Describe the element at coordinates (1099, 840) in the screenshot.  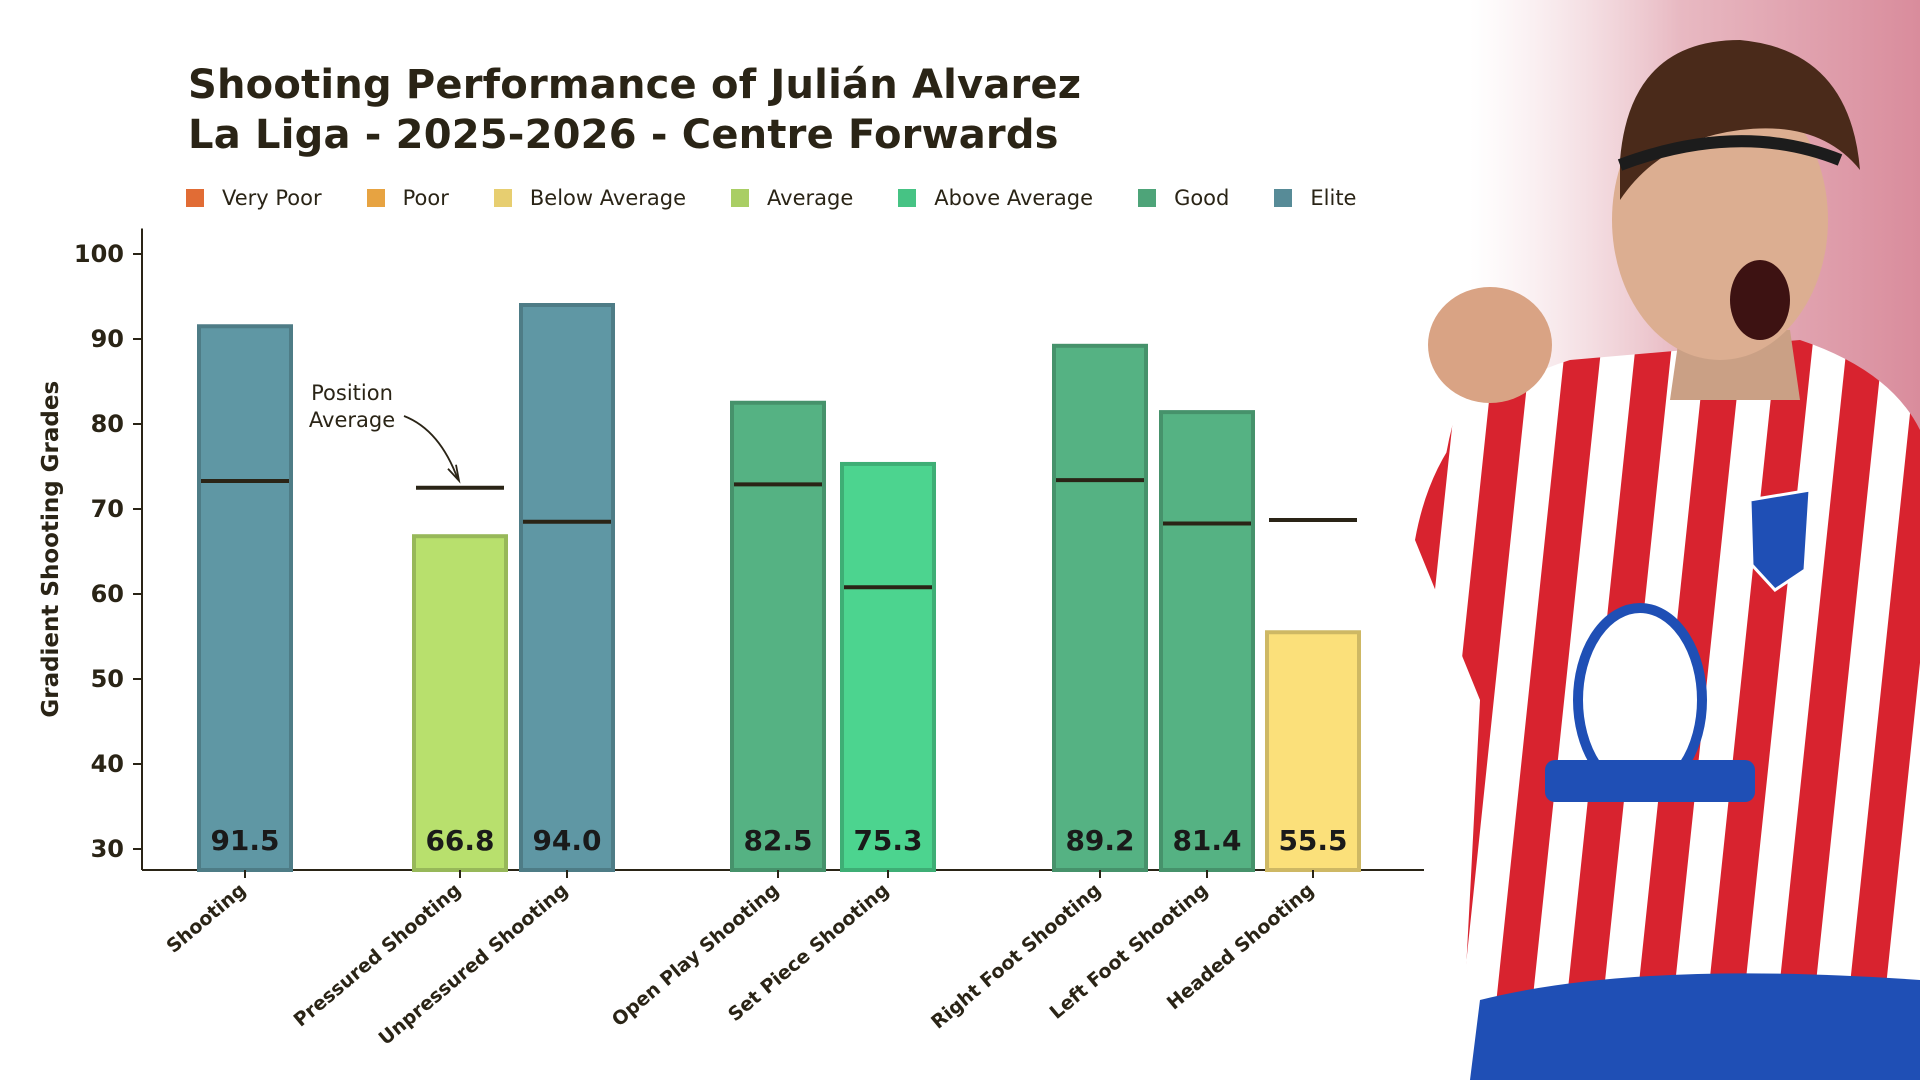
I see `bar-value-label: 89.2` at that location.